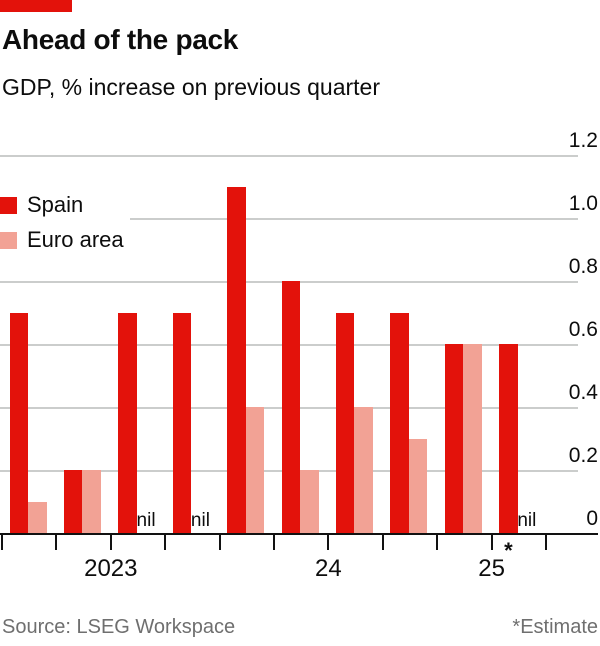  What do you see at coordinates (583, 140) in the screenshot?
I see `y-axis-label-1.2: 1.2` at bounding box center [583, 140].